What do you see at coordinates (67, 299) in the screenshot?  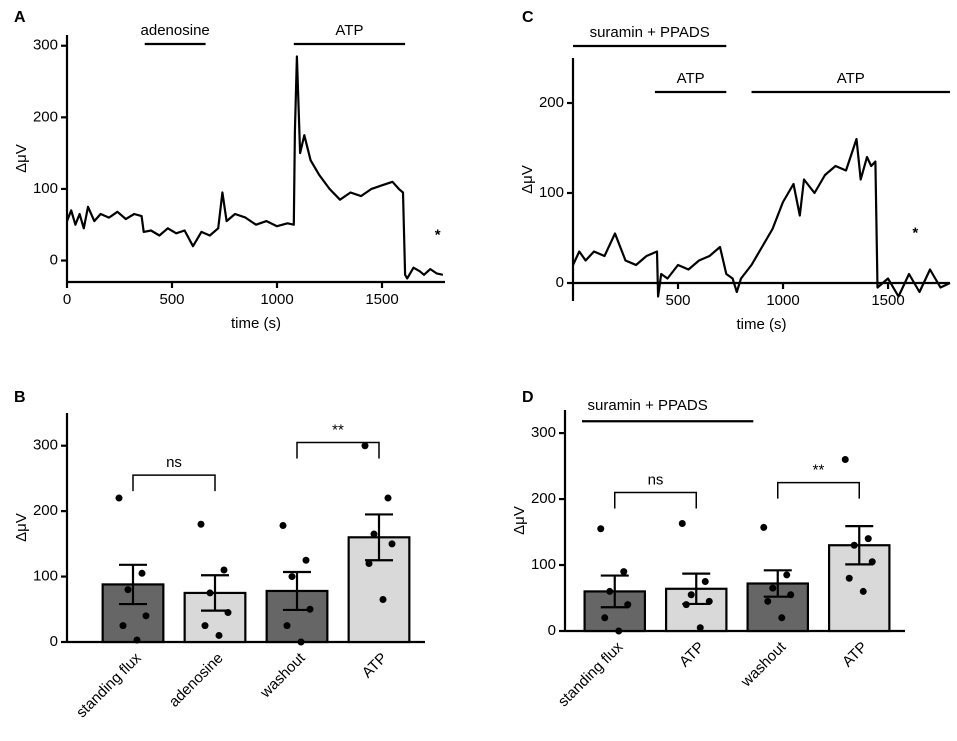 I see `x-tick-label: 0` at bounding box center [67, 299].